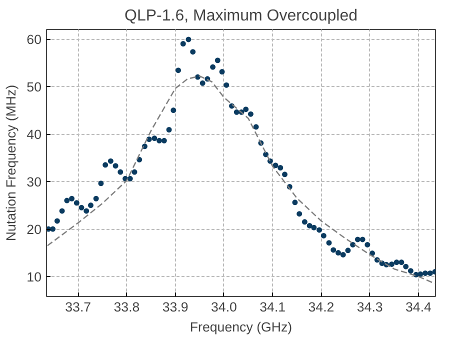 This screenshot has width=449, height=337. I want to click on x-tick-label: 34.0, so click(224, 307).